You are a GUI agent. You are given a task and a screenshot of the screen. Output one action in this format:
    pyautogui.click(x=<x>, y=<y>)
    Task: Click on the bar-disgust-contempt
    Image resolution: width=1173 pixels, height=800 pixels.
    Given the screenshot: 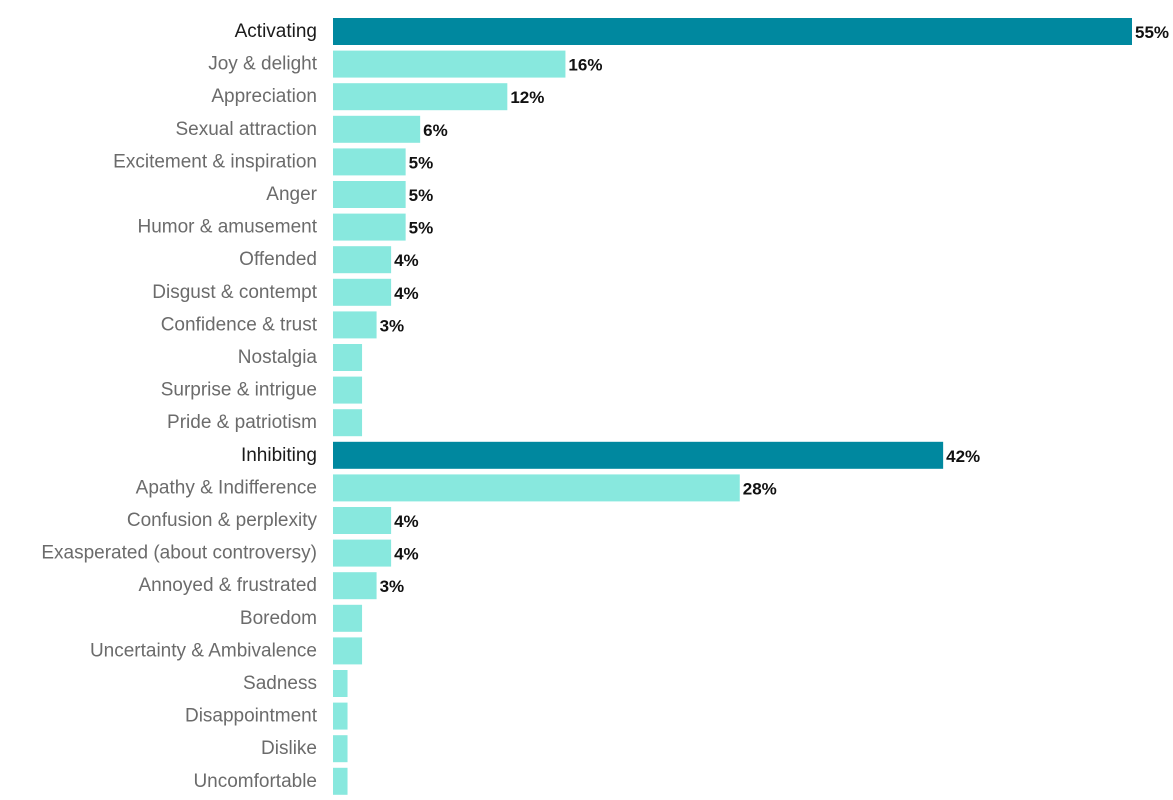 What is the action you would take?
    pyautogui.click(x=362, y=292)
    